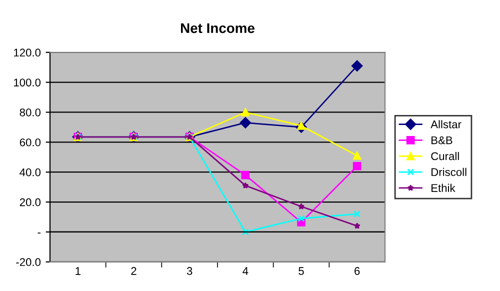 This screenshot has width=500, height=291. What do you see at coordinates (30, 142) in the screenshot?
I see `y-tick-label: 60.0` at bounding box center [30, 142].